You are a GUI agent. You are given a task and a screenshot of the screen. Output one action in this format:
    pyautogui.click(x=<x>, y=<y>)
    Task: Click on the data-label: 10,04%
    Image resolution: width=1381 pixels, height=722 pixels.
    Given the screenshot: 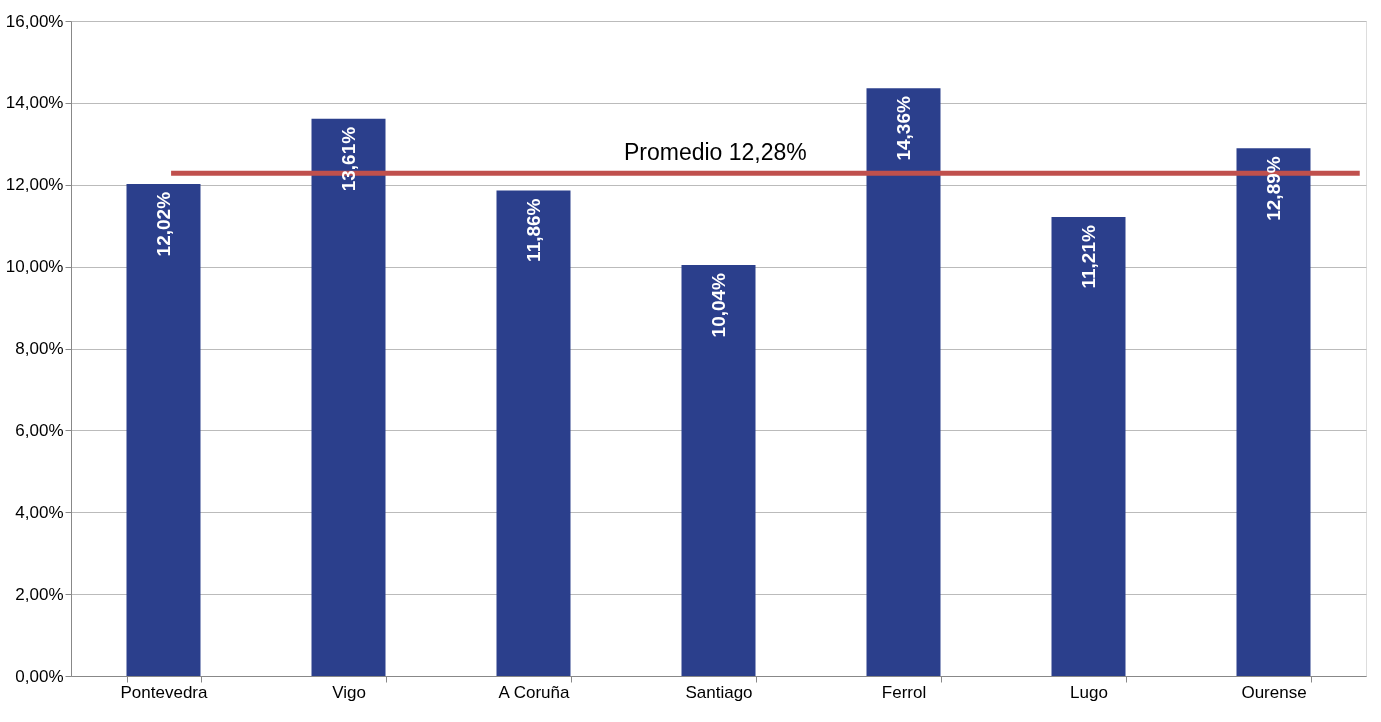 What is the action you would take?
    pyautogui.click(x=718, y=305)
    